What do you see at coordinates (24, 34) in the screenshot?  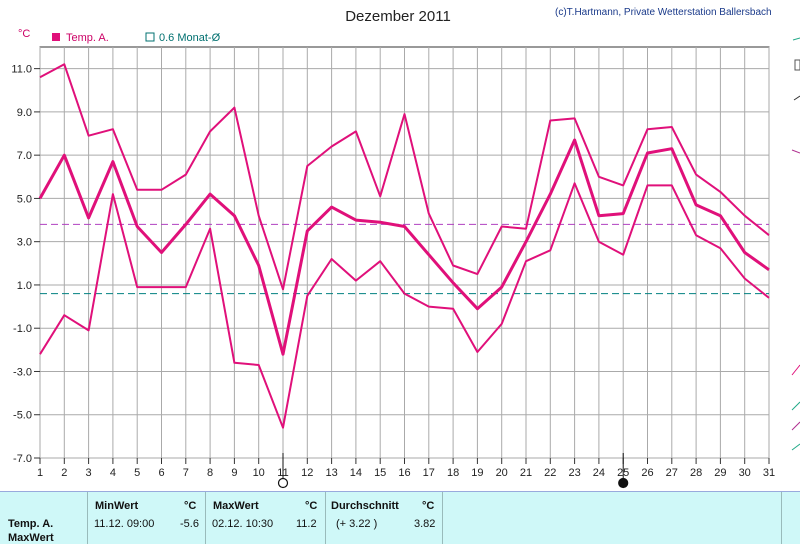 I see `y-unit-label: °C` at bounding box center [24, 34].